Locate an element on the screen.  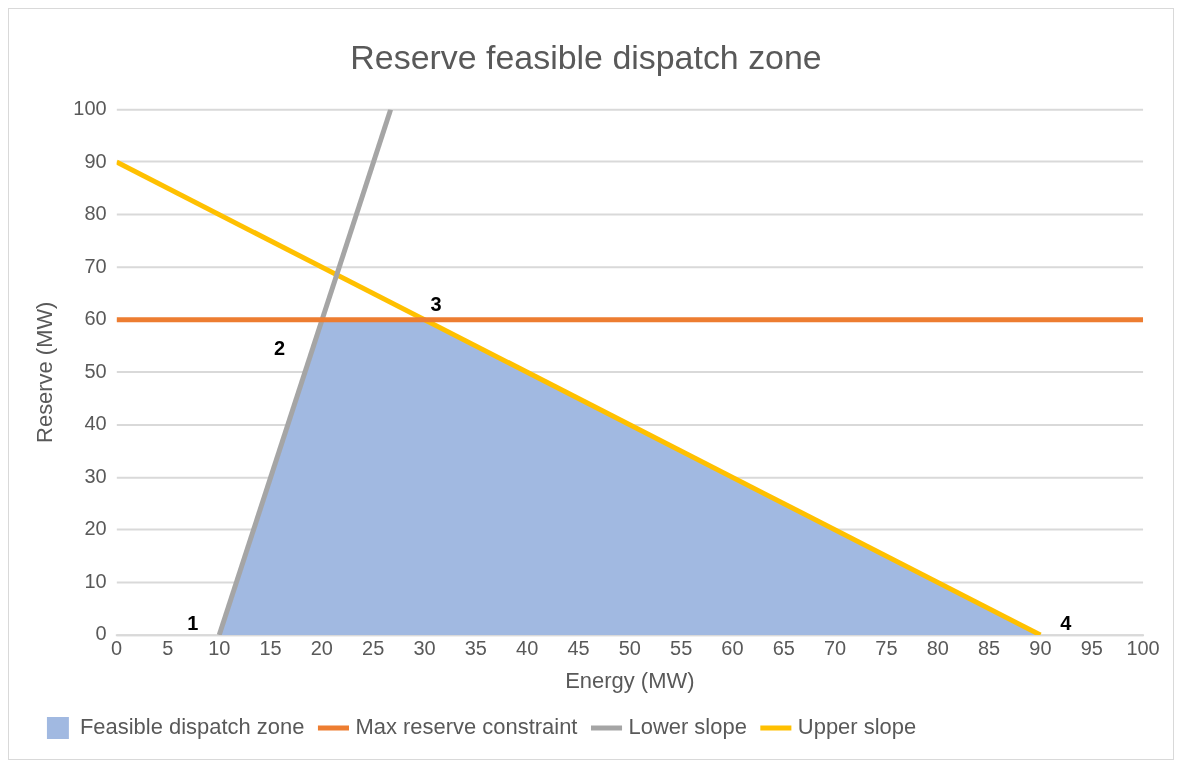
x-tick-label: 15 is located at coordinates (270, 648).